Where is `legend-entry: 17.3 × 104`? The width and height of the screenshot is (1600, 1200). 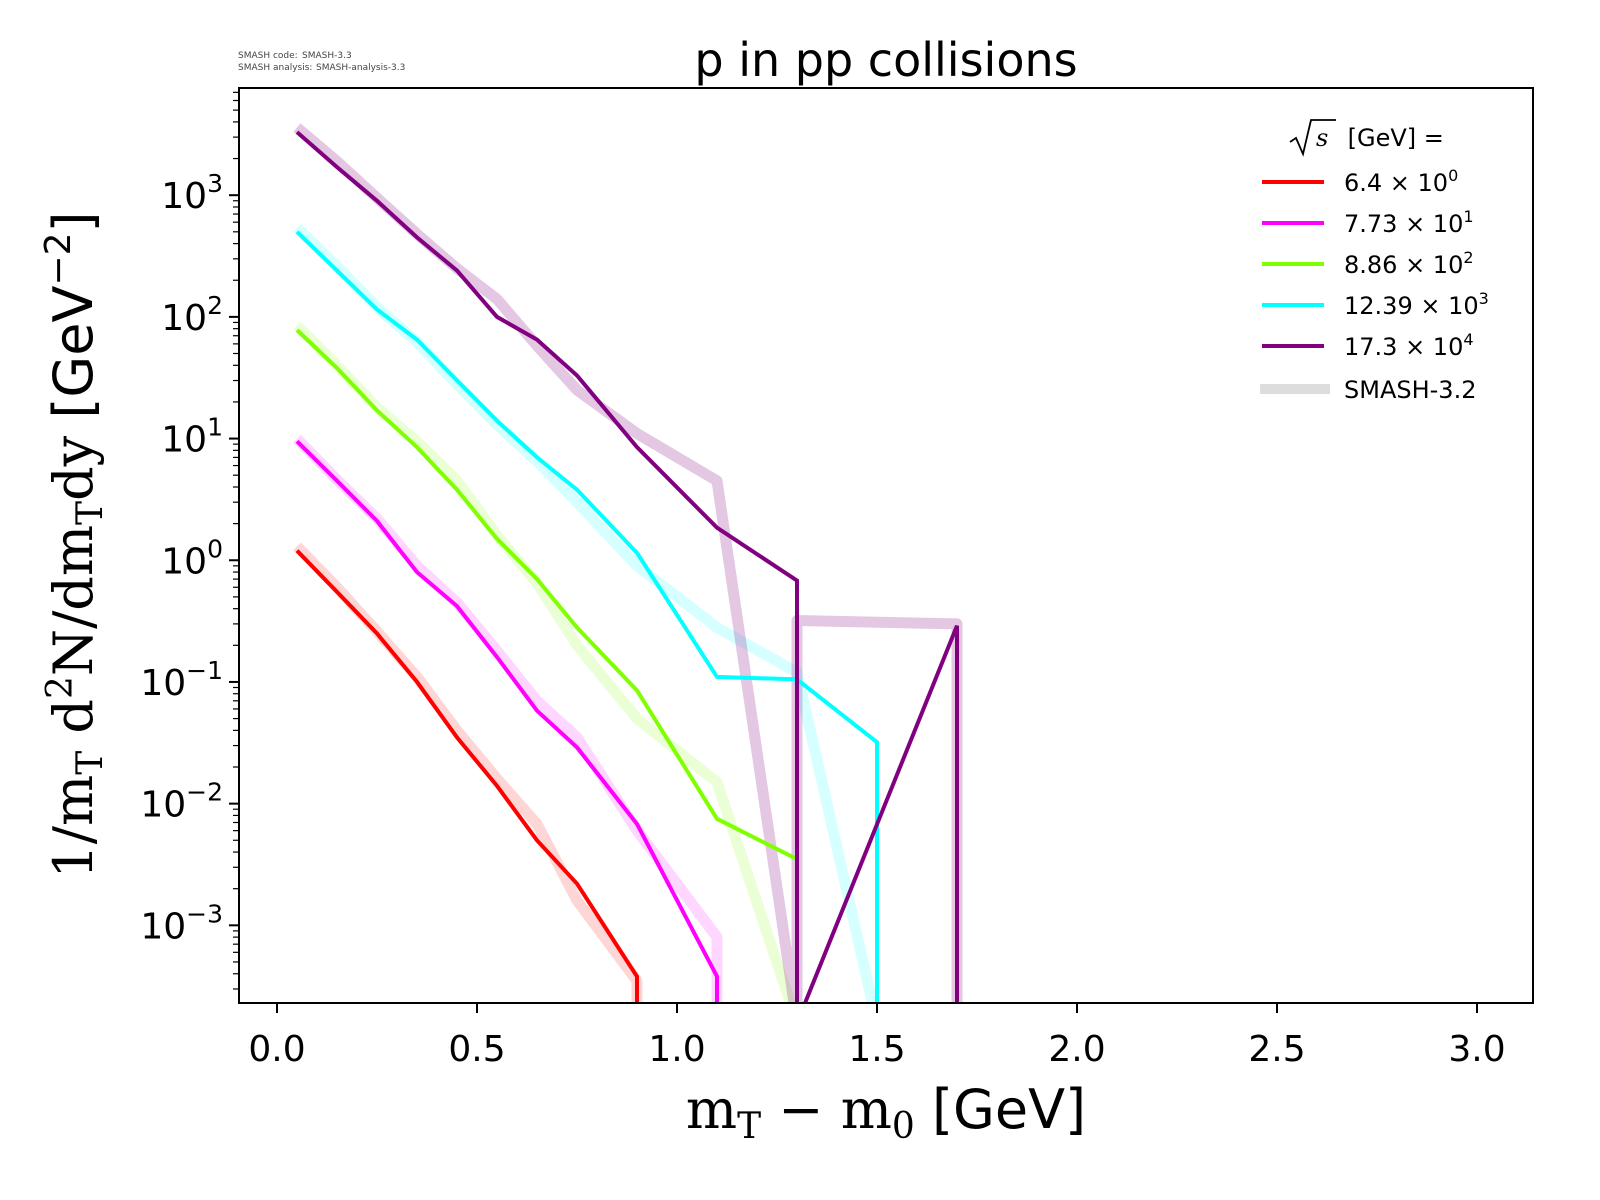 legend-entry: 17.3 × 104 is located at coordinates (1368, 345).